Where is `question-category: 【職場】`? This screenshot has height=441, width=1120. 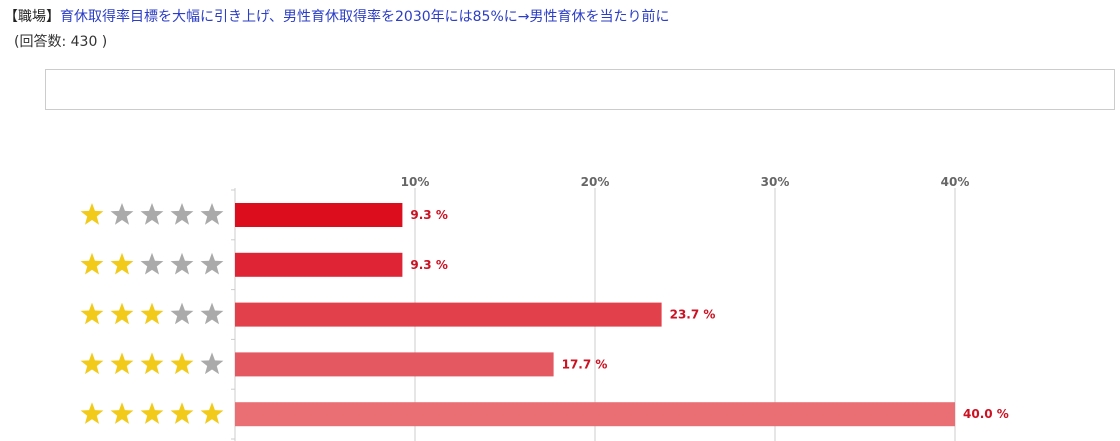 question-category: 【職場】 is located at coordinates (32, 17).